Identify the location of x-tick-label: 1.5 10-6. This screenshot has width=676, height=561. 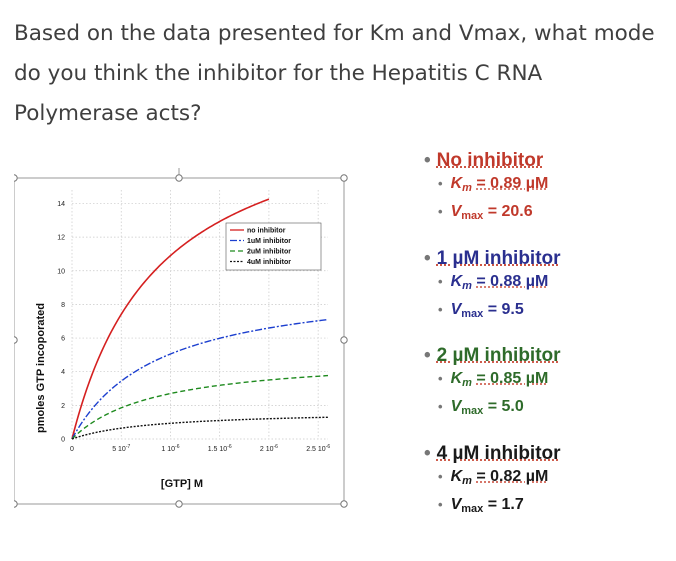
(220, 448).